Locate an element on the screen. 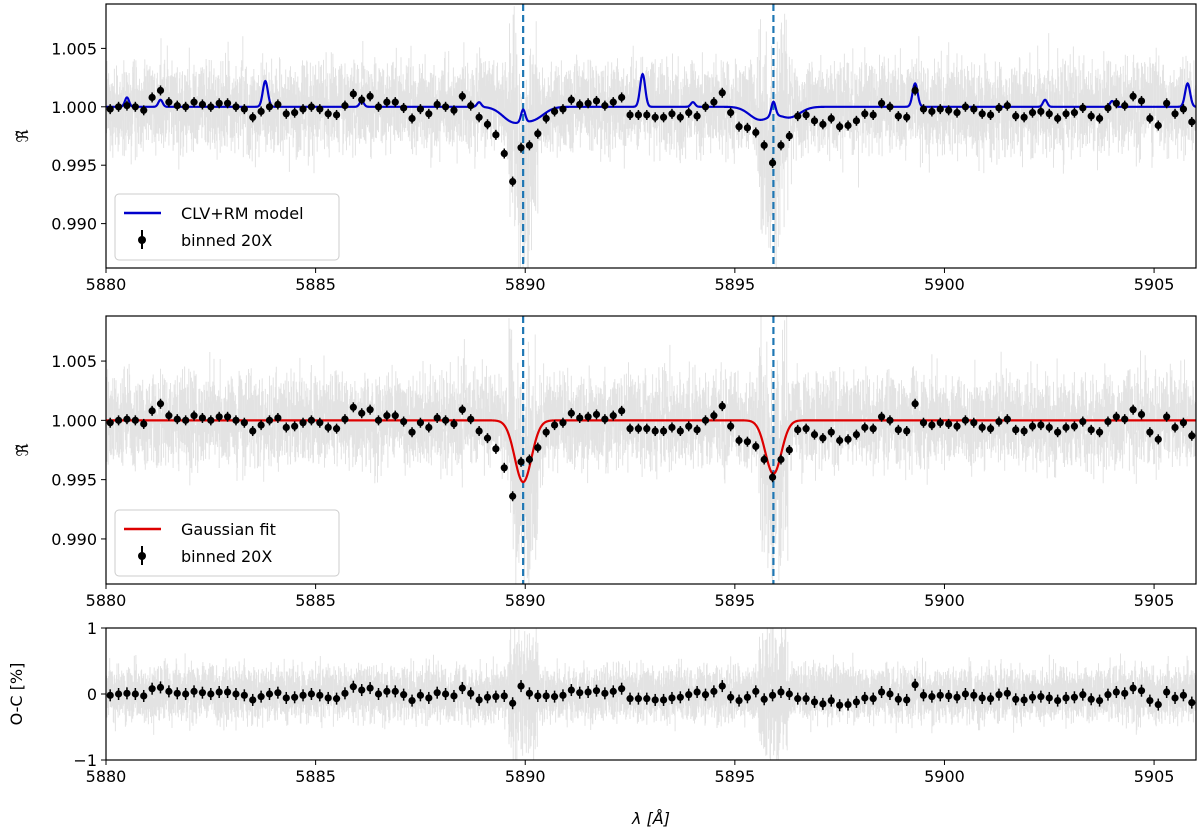 This screenshot has width=1200, height=830. middle-legend: Gaussian fit binned 20X is located at coordinates (227, 543).